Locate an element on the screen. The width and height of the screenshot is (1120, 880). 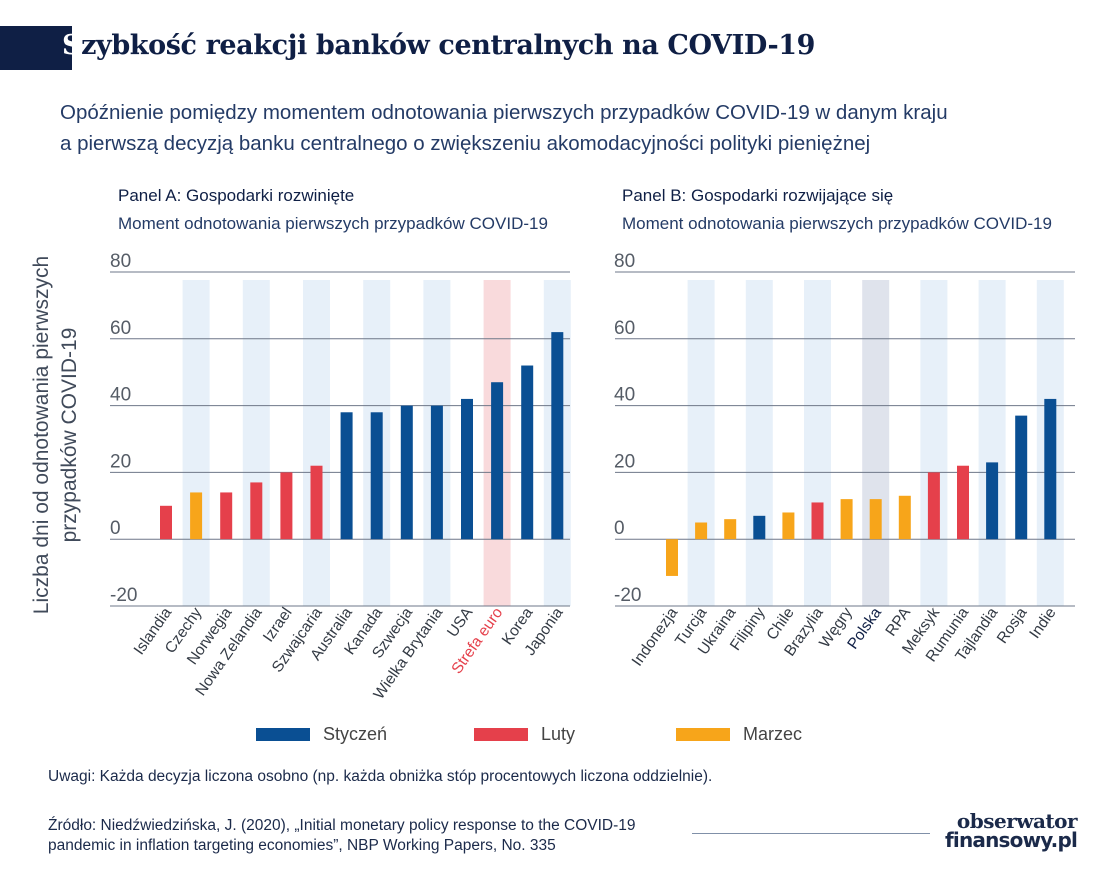
source-divider is located at coordinates (811, 833).